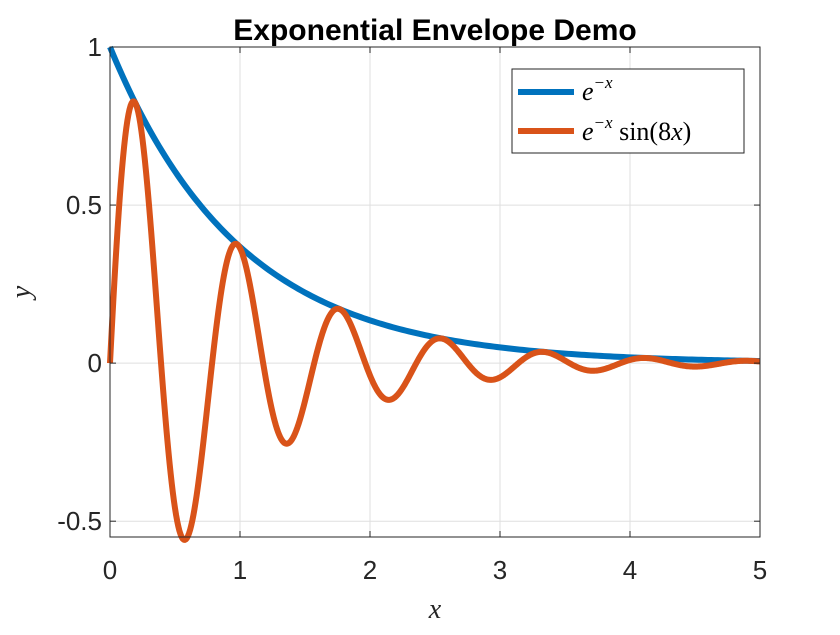 The image size is (840, 635). I want to click on legend-label-2: e−x sin(8x), so click(636, 129).